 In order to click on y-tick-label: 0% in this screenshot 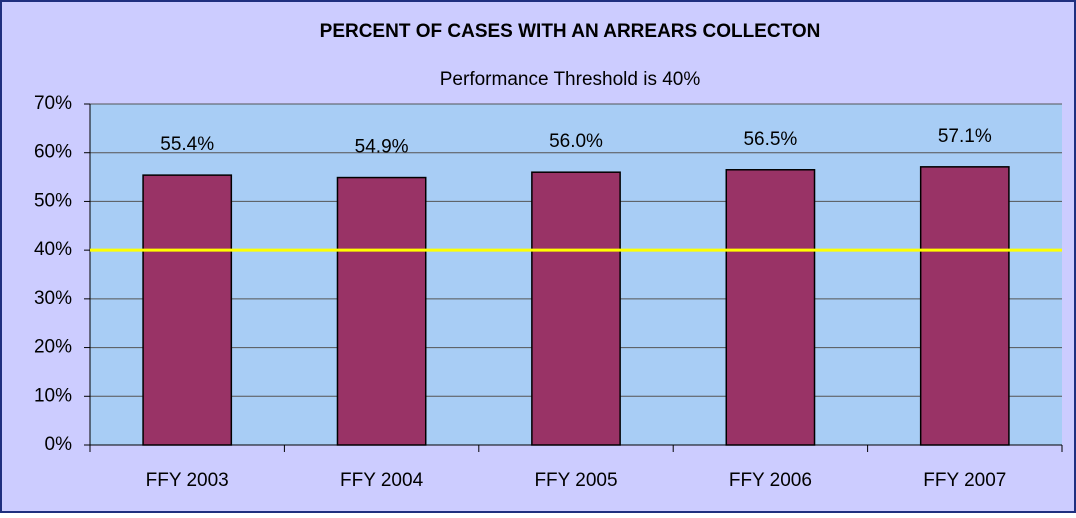, I will do `click(59, 444)`.